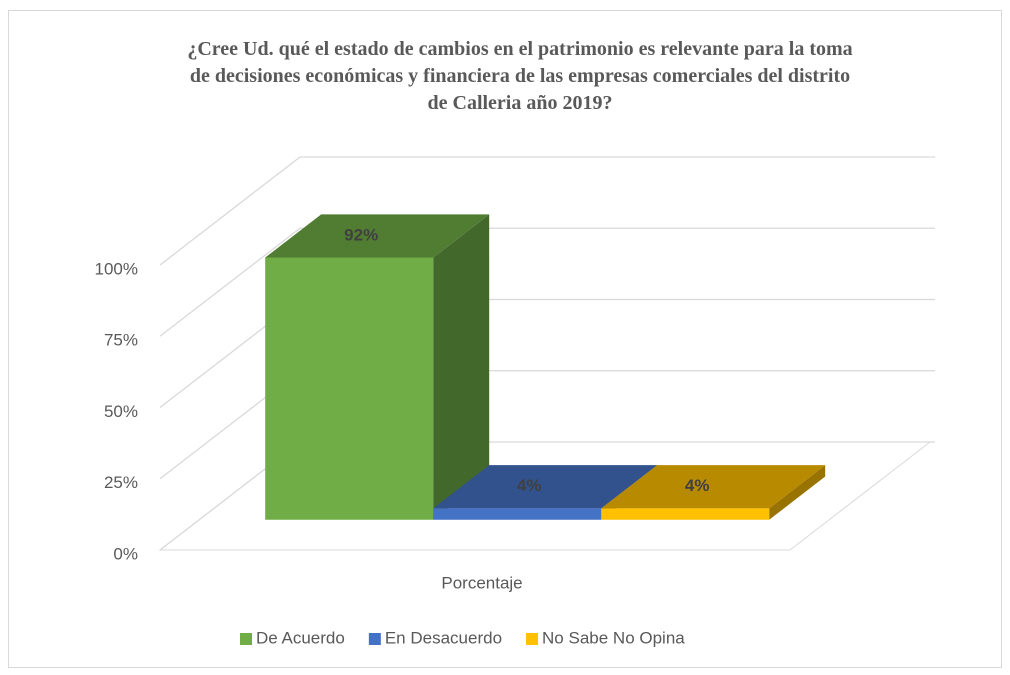 The width and height of the screenshot is (1010, 675). Describe the element at coordinates (116, 268) in the screenshot. I see `y-tick-label: 100%` at that location.